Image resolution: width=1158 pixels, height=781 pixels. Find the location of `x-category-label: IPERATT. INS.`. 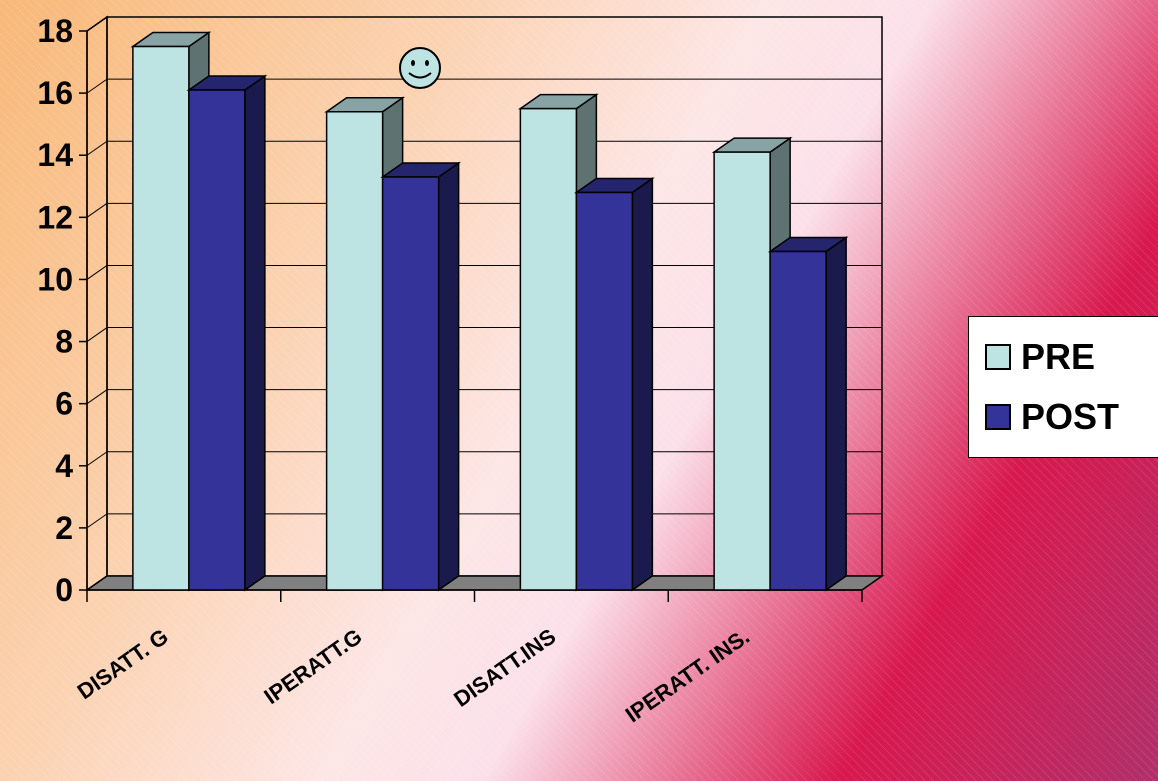

x-category-label: IPERATT. INS. is located at coordinates (687, 676).